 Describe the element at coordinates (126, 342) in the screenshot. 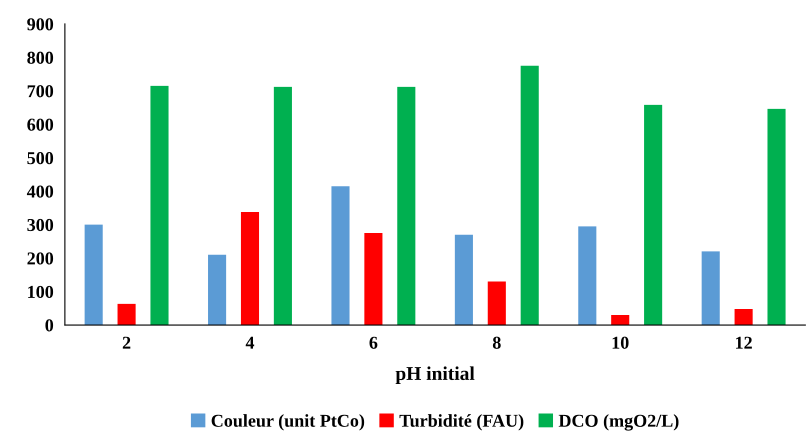

I see `x-tick-label: 2` at that location.